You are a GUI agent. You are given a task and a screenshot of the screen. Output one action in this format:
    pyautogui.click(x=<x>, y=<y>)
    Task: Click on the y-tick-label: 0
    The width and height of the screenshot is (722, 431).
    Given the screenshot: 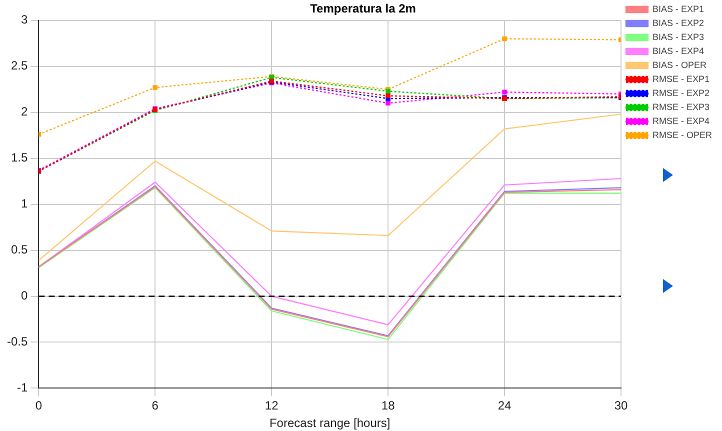 What is the action you would take?
    pyautogui.click(x=24, y=295)
    